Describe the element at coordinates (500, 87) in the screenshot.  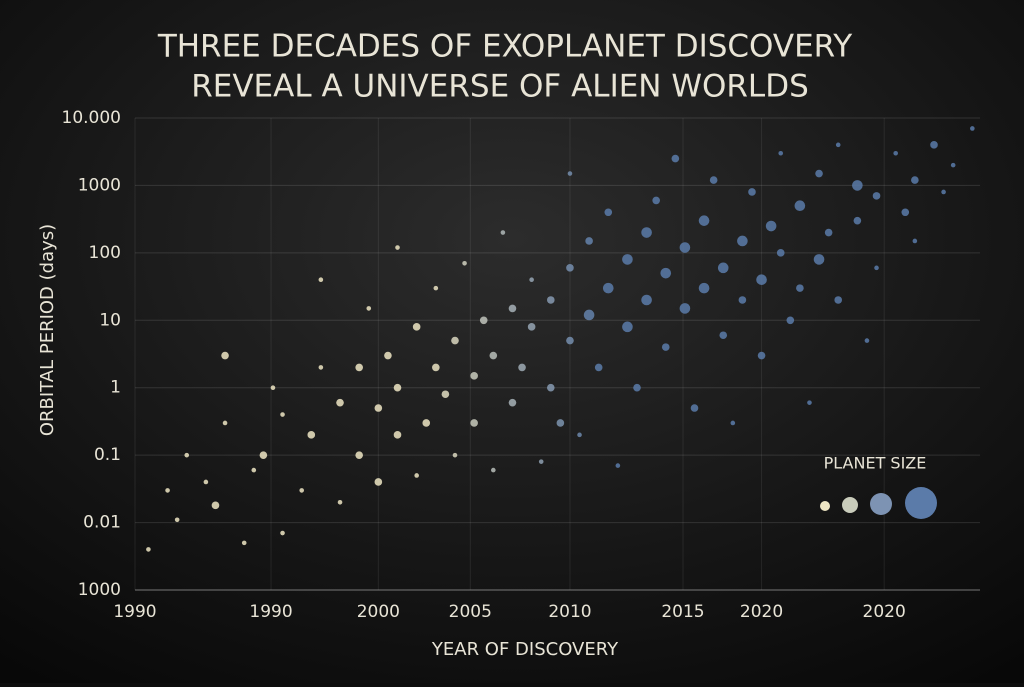
I see `chart-title: REVEAL A UNIVERSE OF ALIEN WORLDS` at that location.